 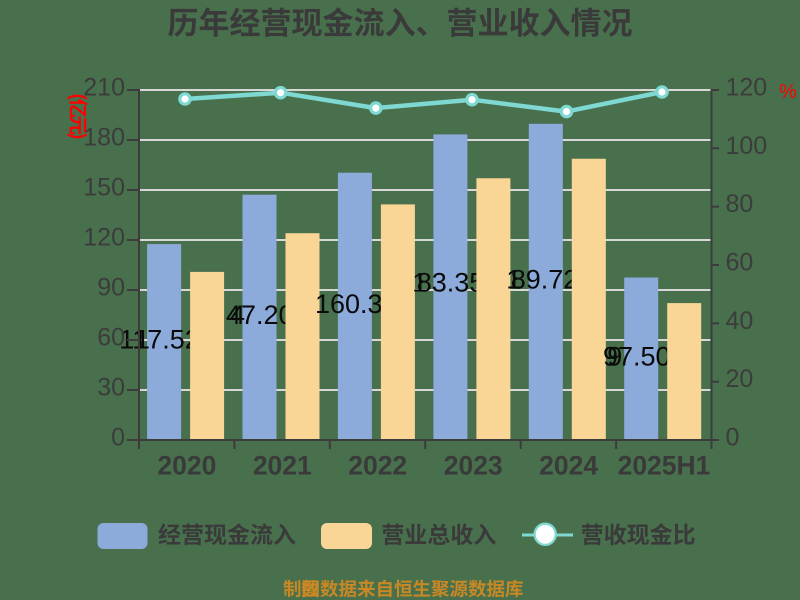 What do you see at coordinates (740, 379) in the screenshot?
I see `svg-text: 20` at bounding box center [740, 379].